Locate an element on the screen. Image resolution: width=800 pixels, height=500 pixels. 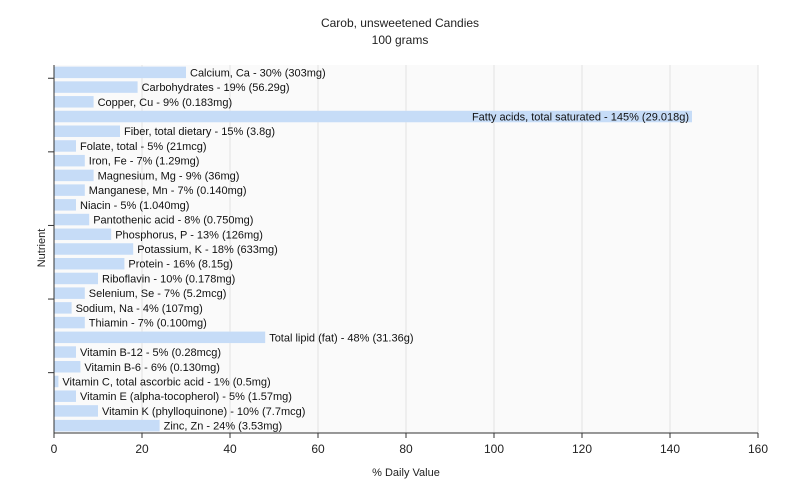
bar-label: Phosphorus, P - 13% (126mg) is located at coordinates (189, 235).